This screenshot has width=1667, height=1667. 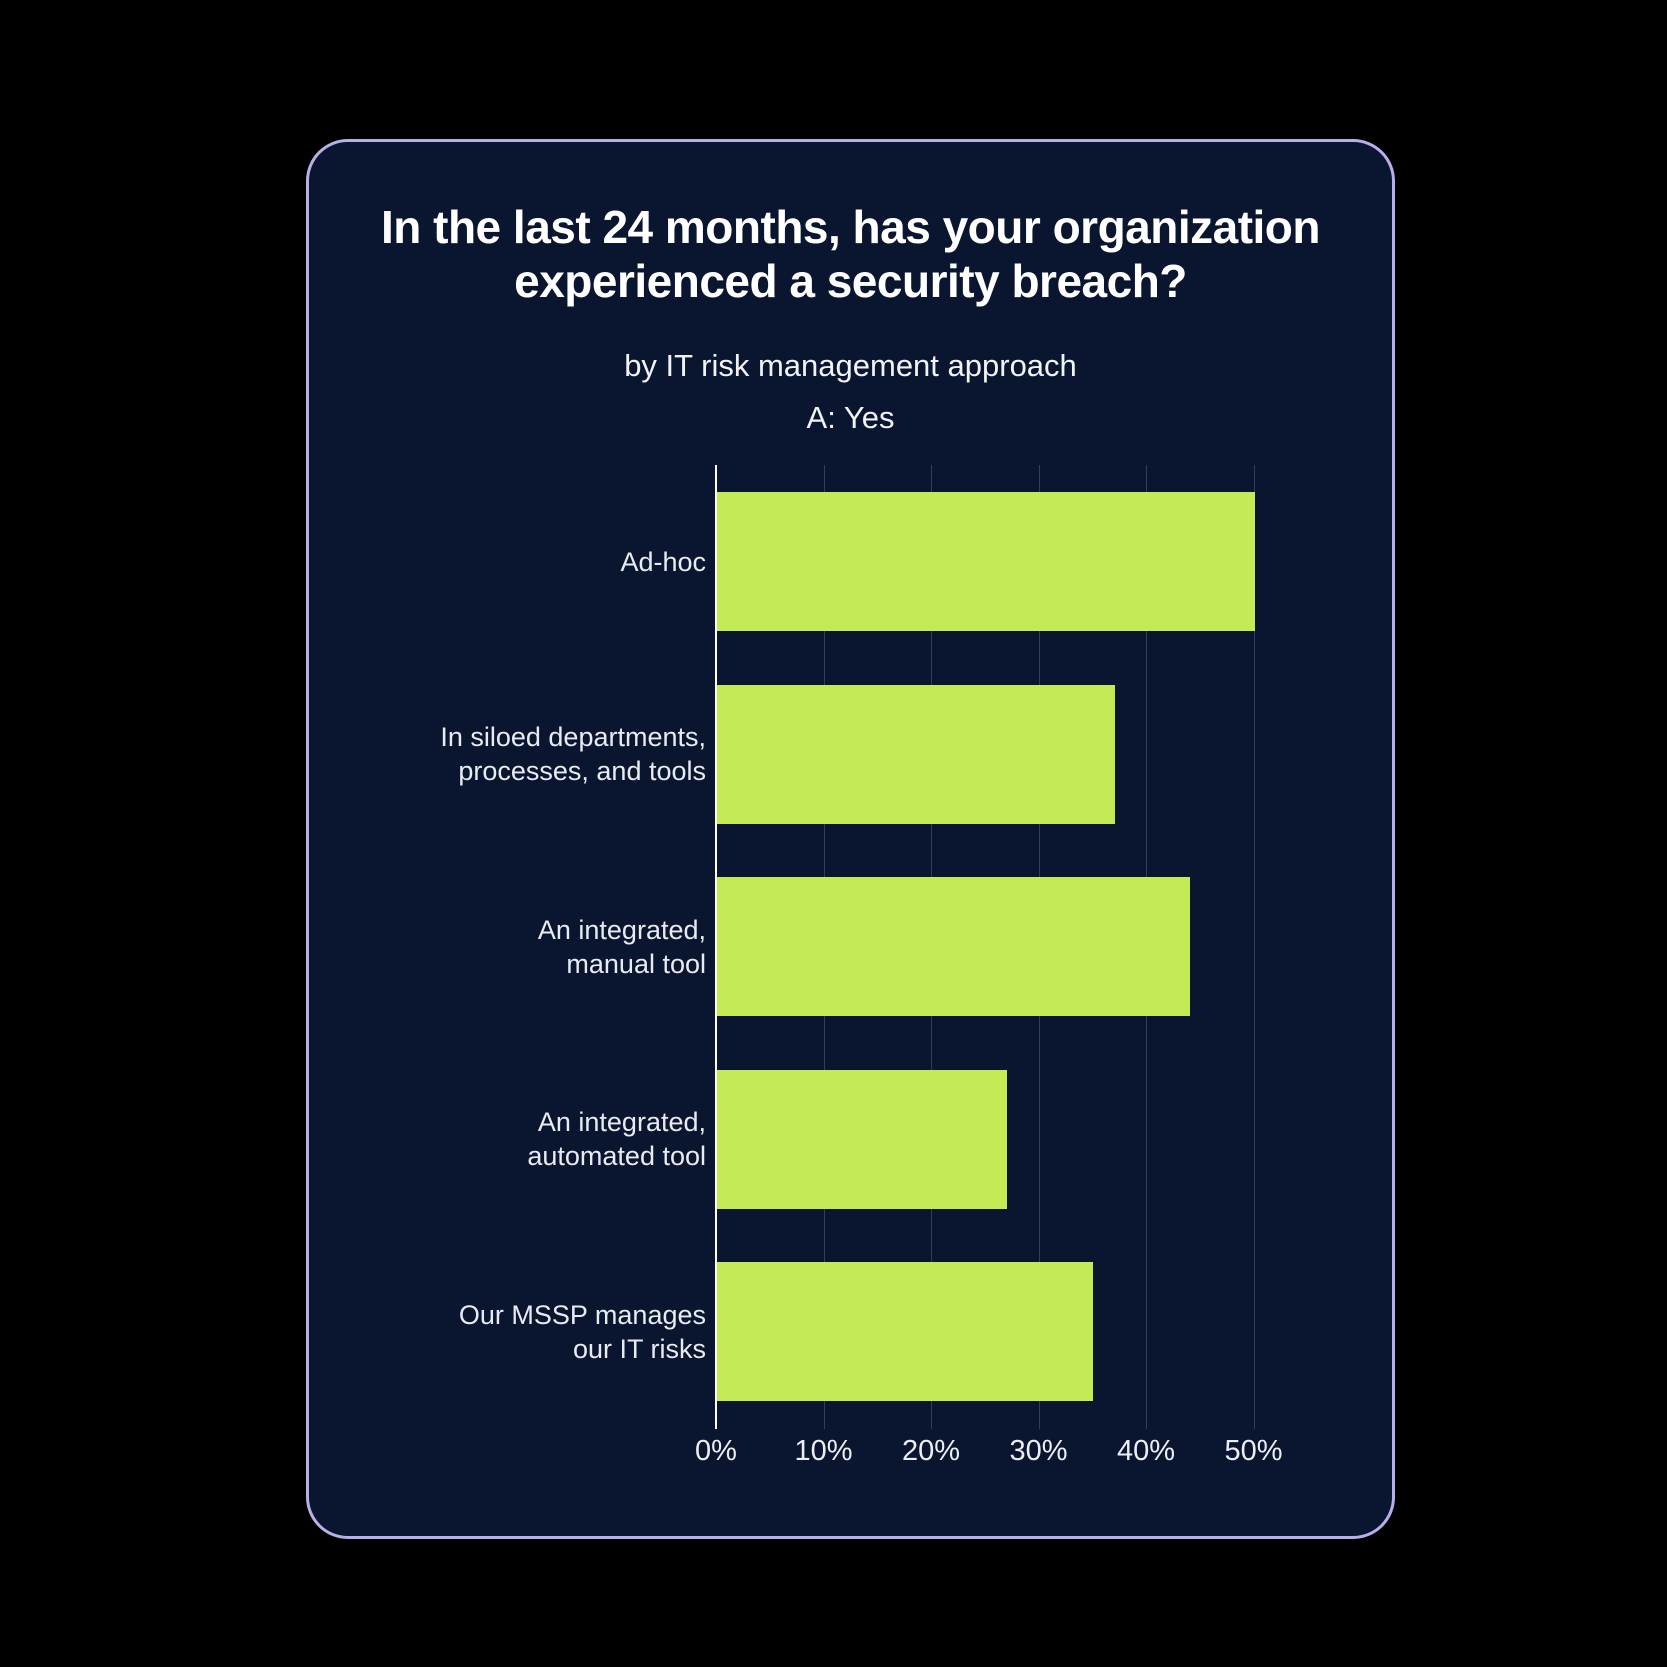 I want to click on chart-subtitle: by IT risk management approach, so click(x=850, y=365).